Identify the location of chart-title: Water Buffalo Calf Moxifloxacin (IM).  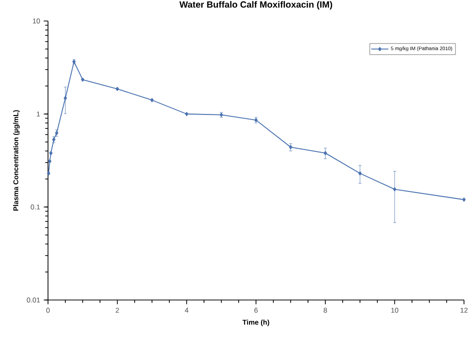
(255, 5).